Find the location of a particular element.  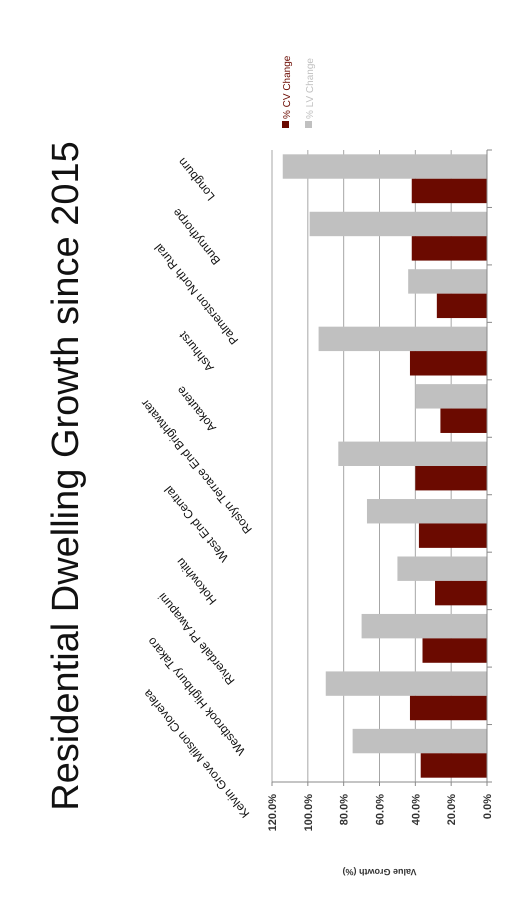

x-tick-label: 40.0% is located at coordinates (416, 810).